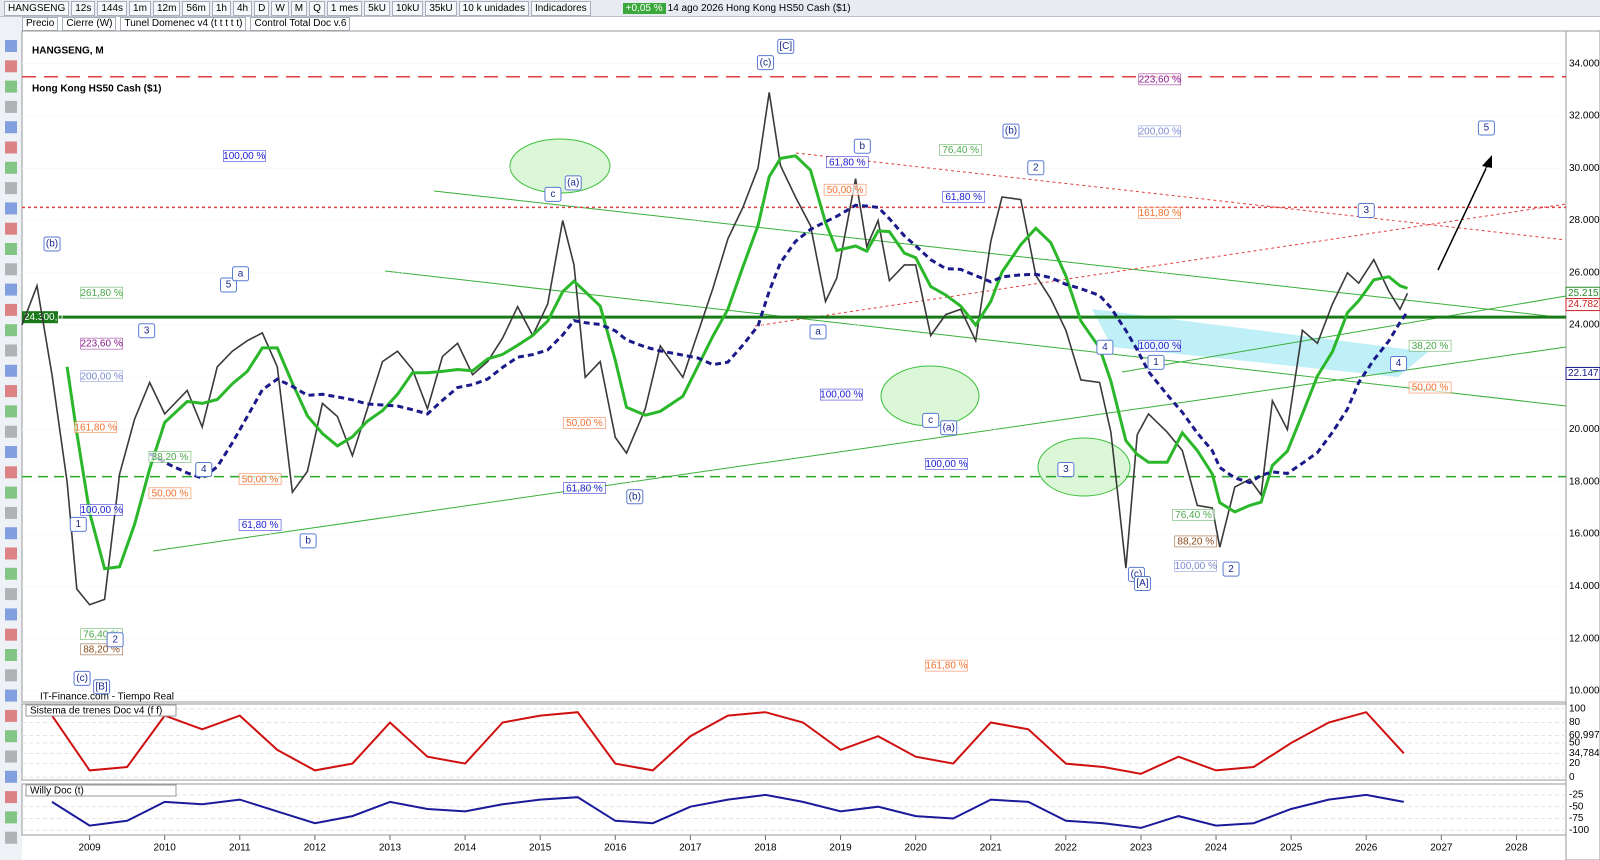 The image size is (1600, 860). What do you see at coordinates (540, 848) in the screenshot?
I see `x-tick-label: 2015` at bounding box center [540, 848].